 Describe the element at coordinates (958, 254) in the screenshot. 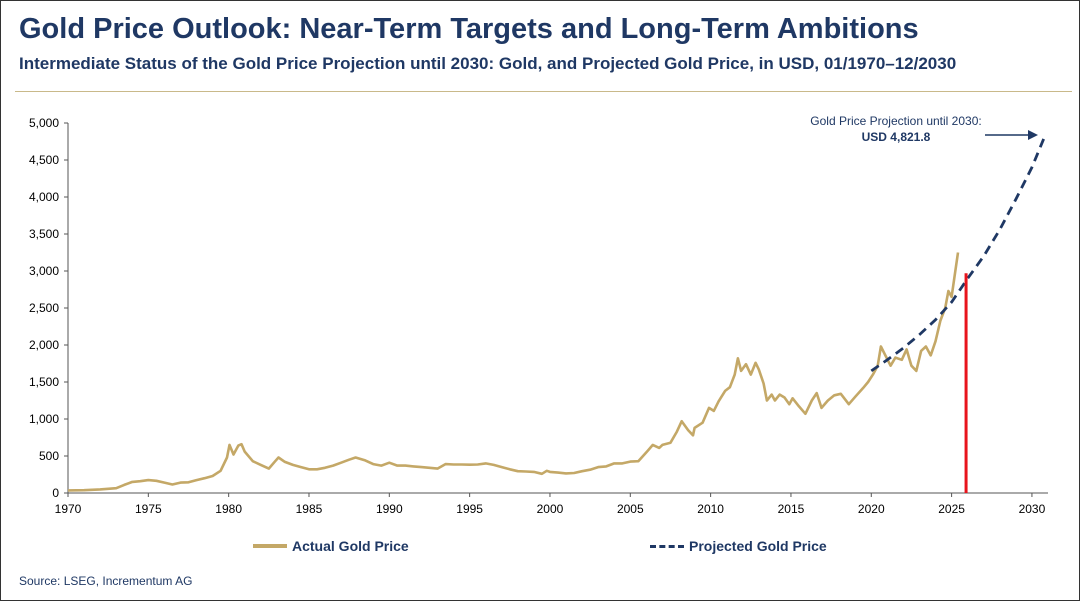

I see `series-projected-gold-price-line` at that location.